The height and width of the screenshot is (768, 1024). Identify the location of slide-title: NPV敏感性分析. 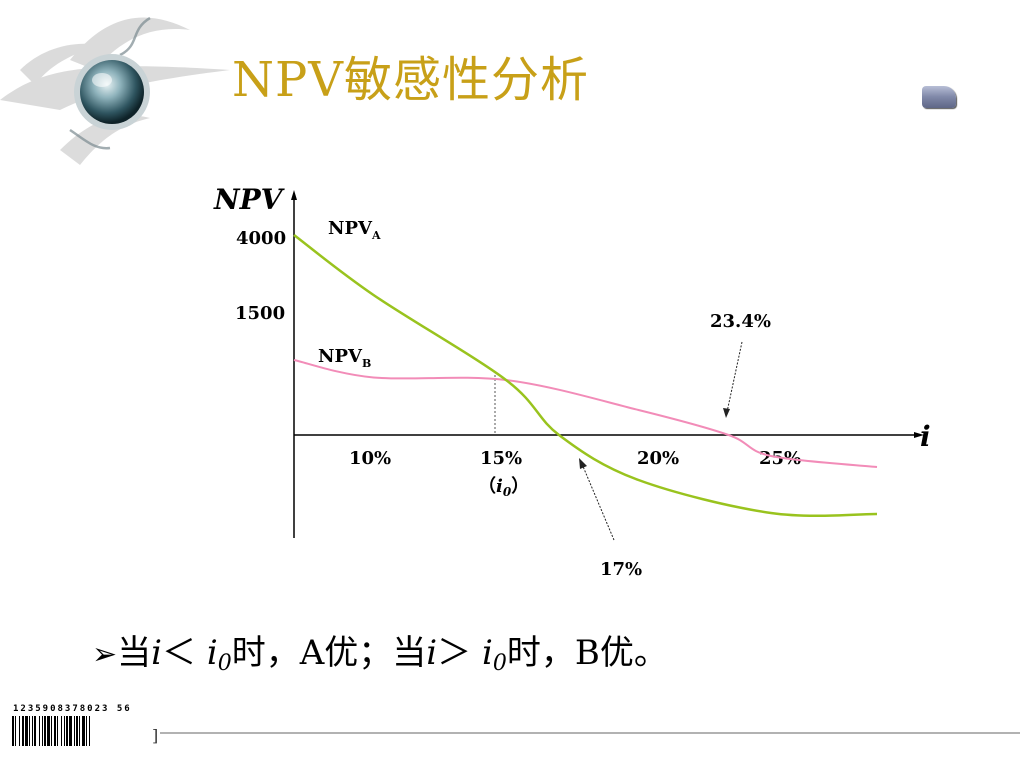
(410, 80).